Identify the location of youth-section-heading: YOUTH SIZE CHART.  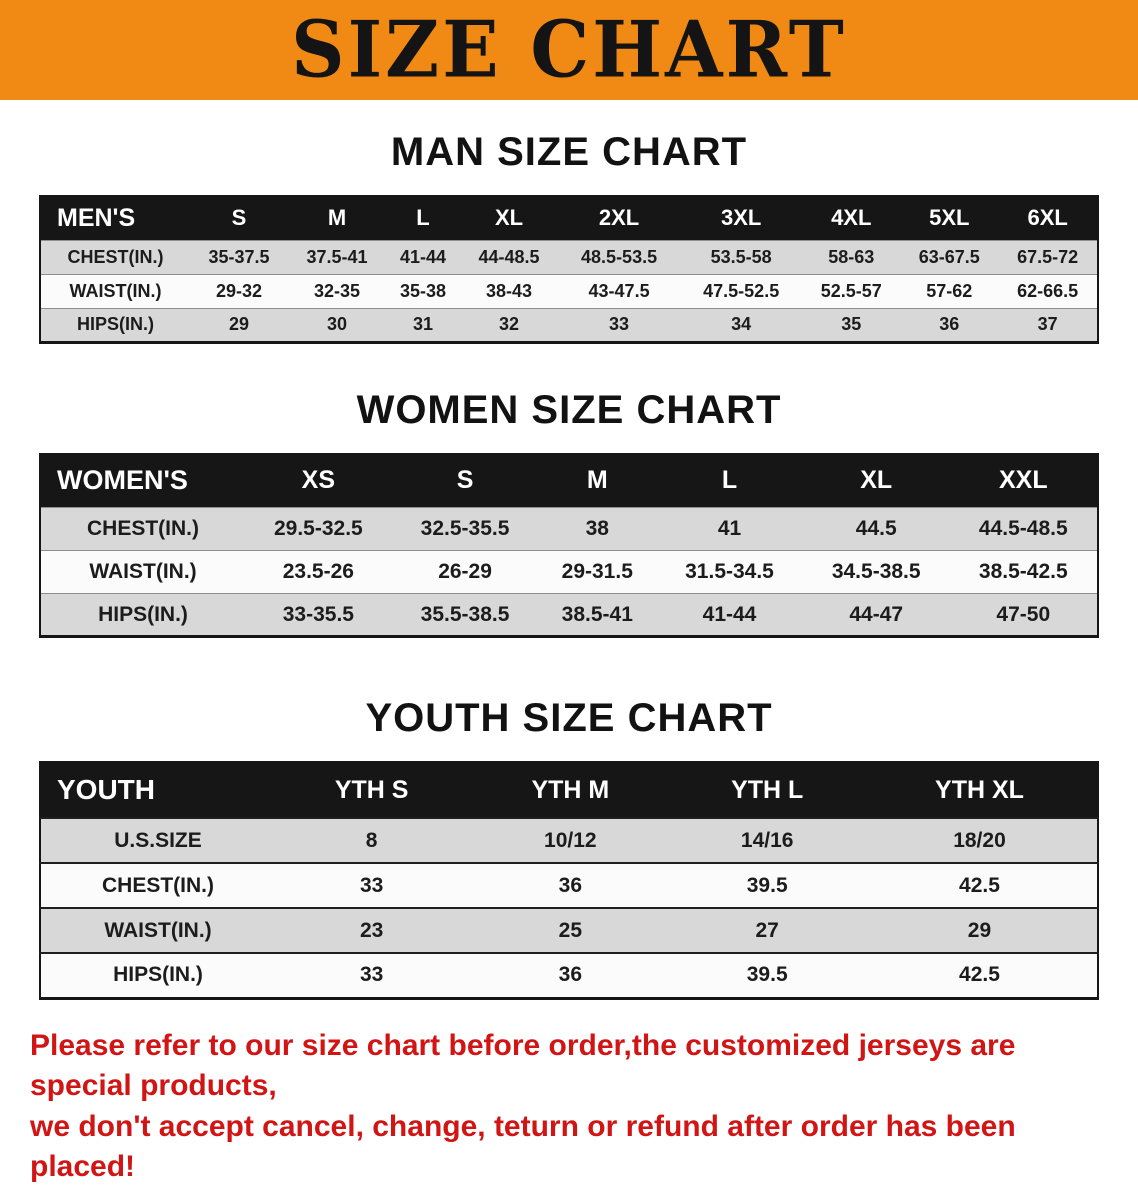
(569, 718).